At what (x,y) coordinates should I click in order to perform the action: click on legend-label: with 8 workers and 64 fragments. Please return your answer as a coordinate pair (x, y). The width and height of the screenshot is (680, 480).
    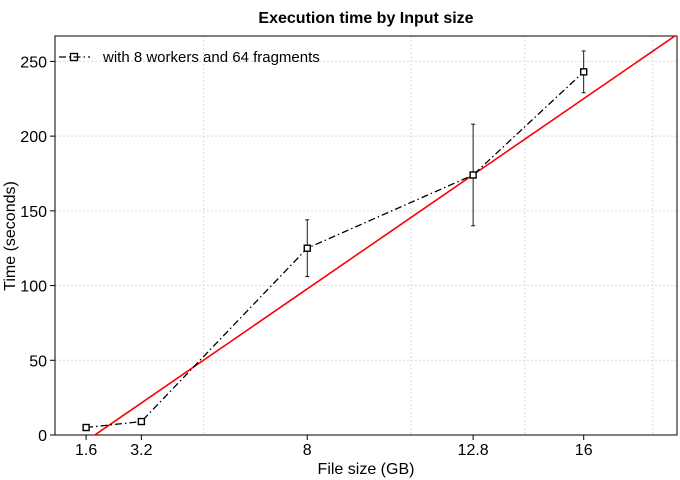
    Looking at the image, I should click on (211, 57).